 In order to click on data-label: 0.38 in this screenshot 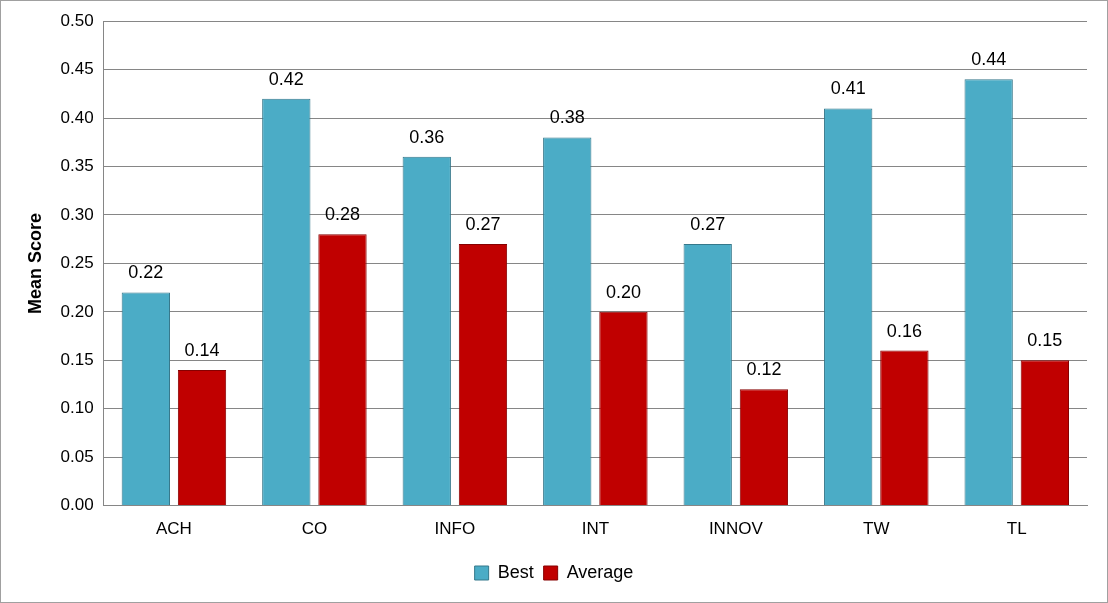, I will do `click(567, 117)`.